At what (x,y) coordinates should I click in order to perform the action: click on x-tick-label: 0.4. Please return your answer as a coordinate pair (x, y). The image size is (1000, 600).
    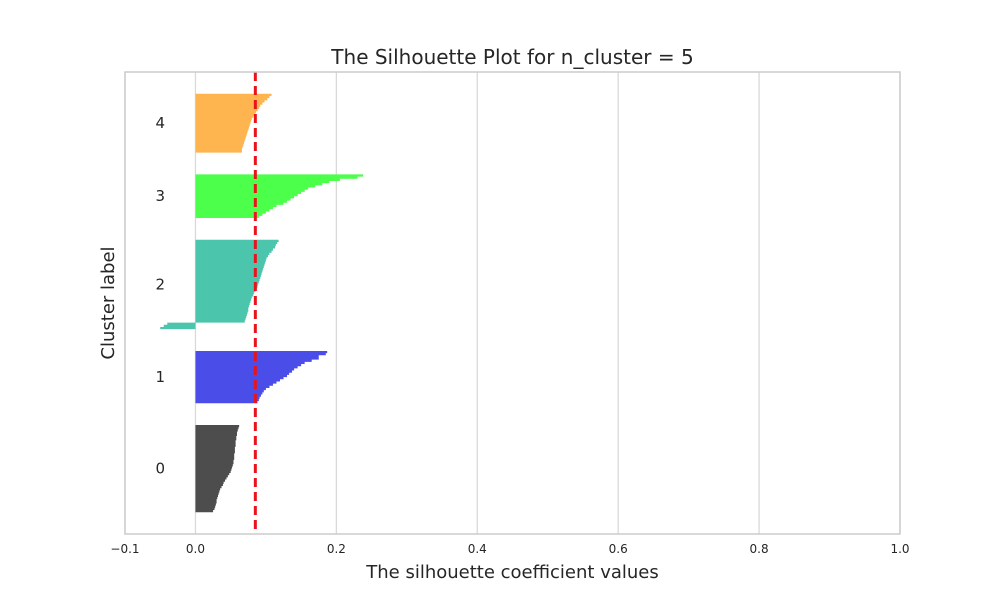
    Looking at the image, I should click on (477, 549).